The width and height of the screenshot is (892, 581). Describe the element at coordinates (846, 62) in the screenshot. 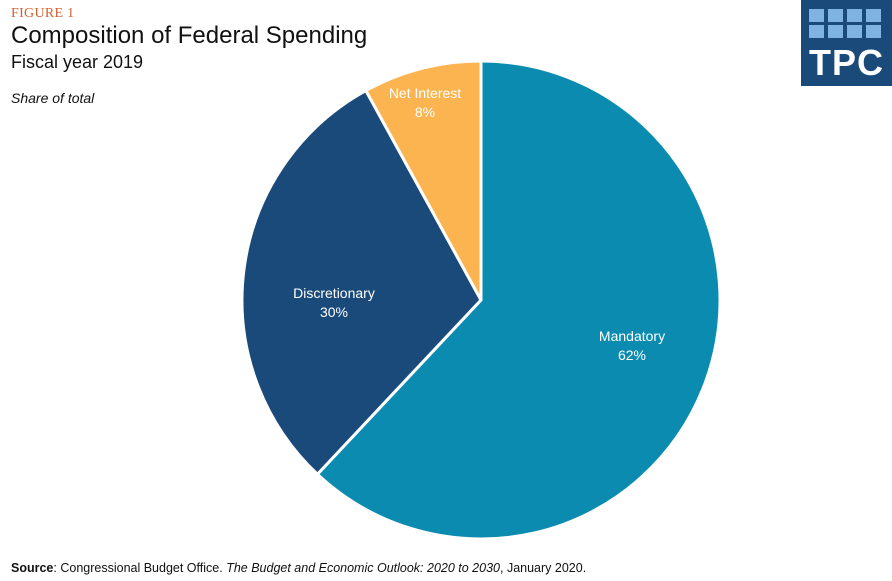

I see `logo-text: TPC` at that location.